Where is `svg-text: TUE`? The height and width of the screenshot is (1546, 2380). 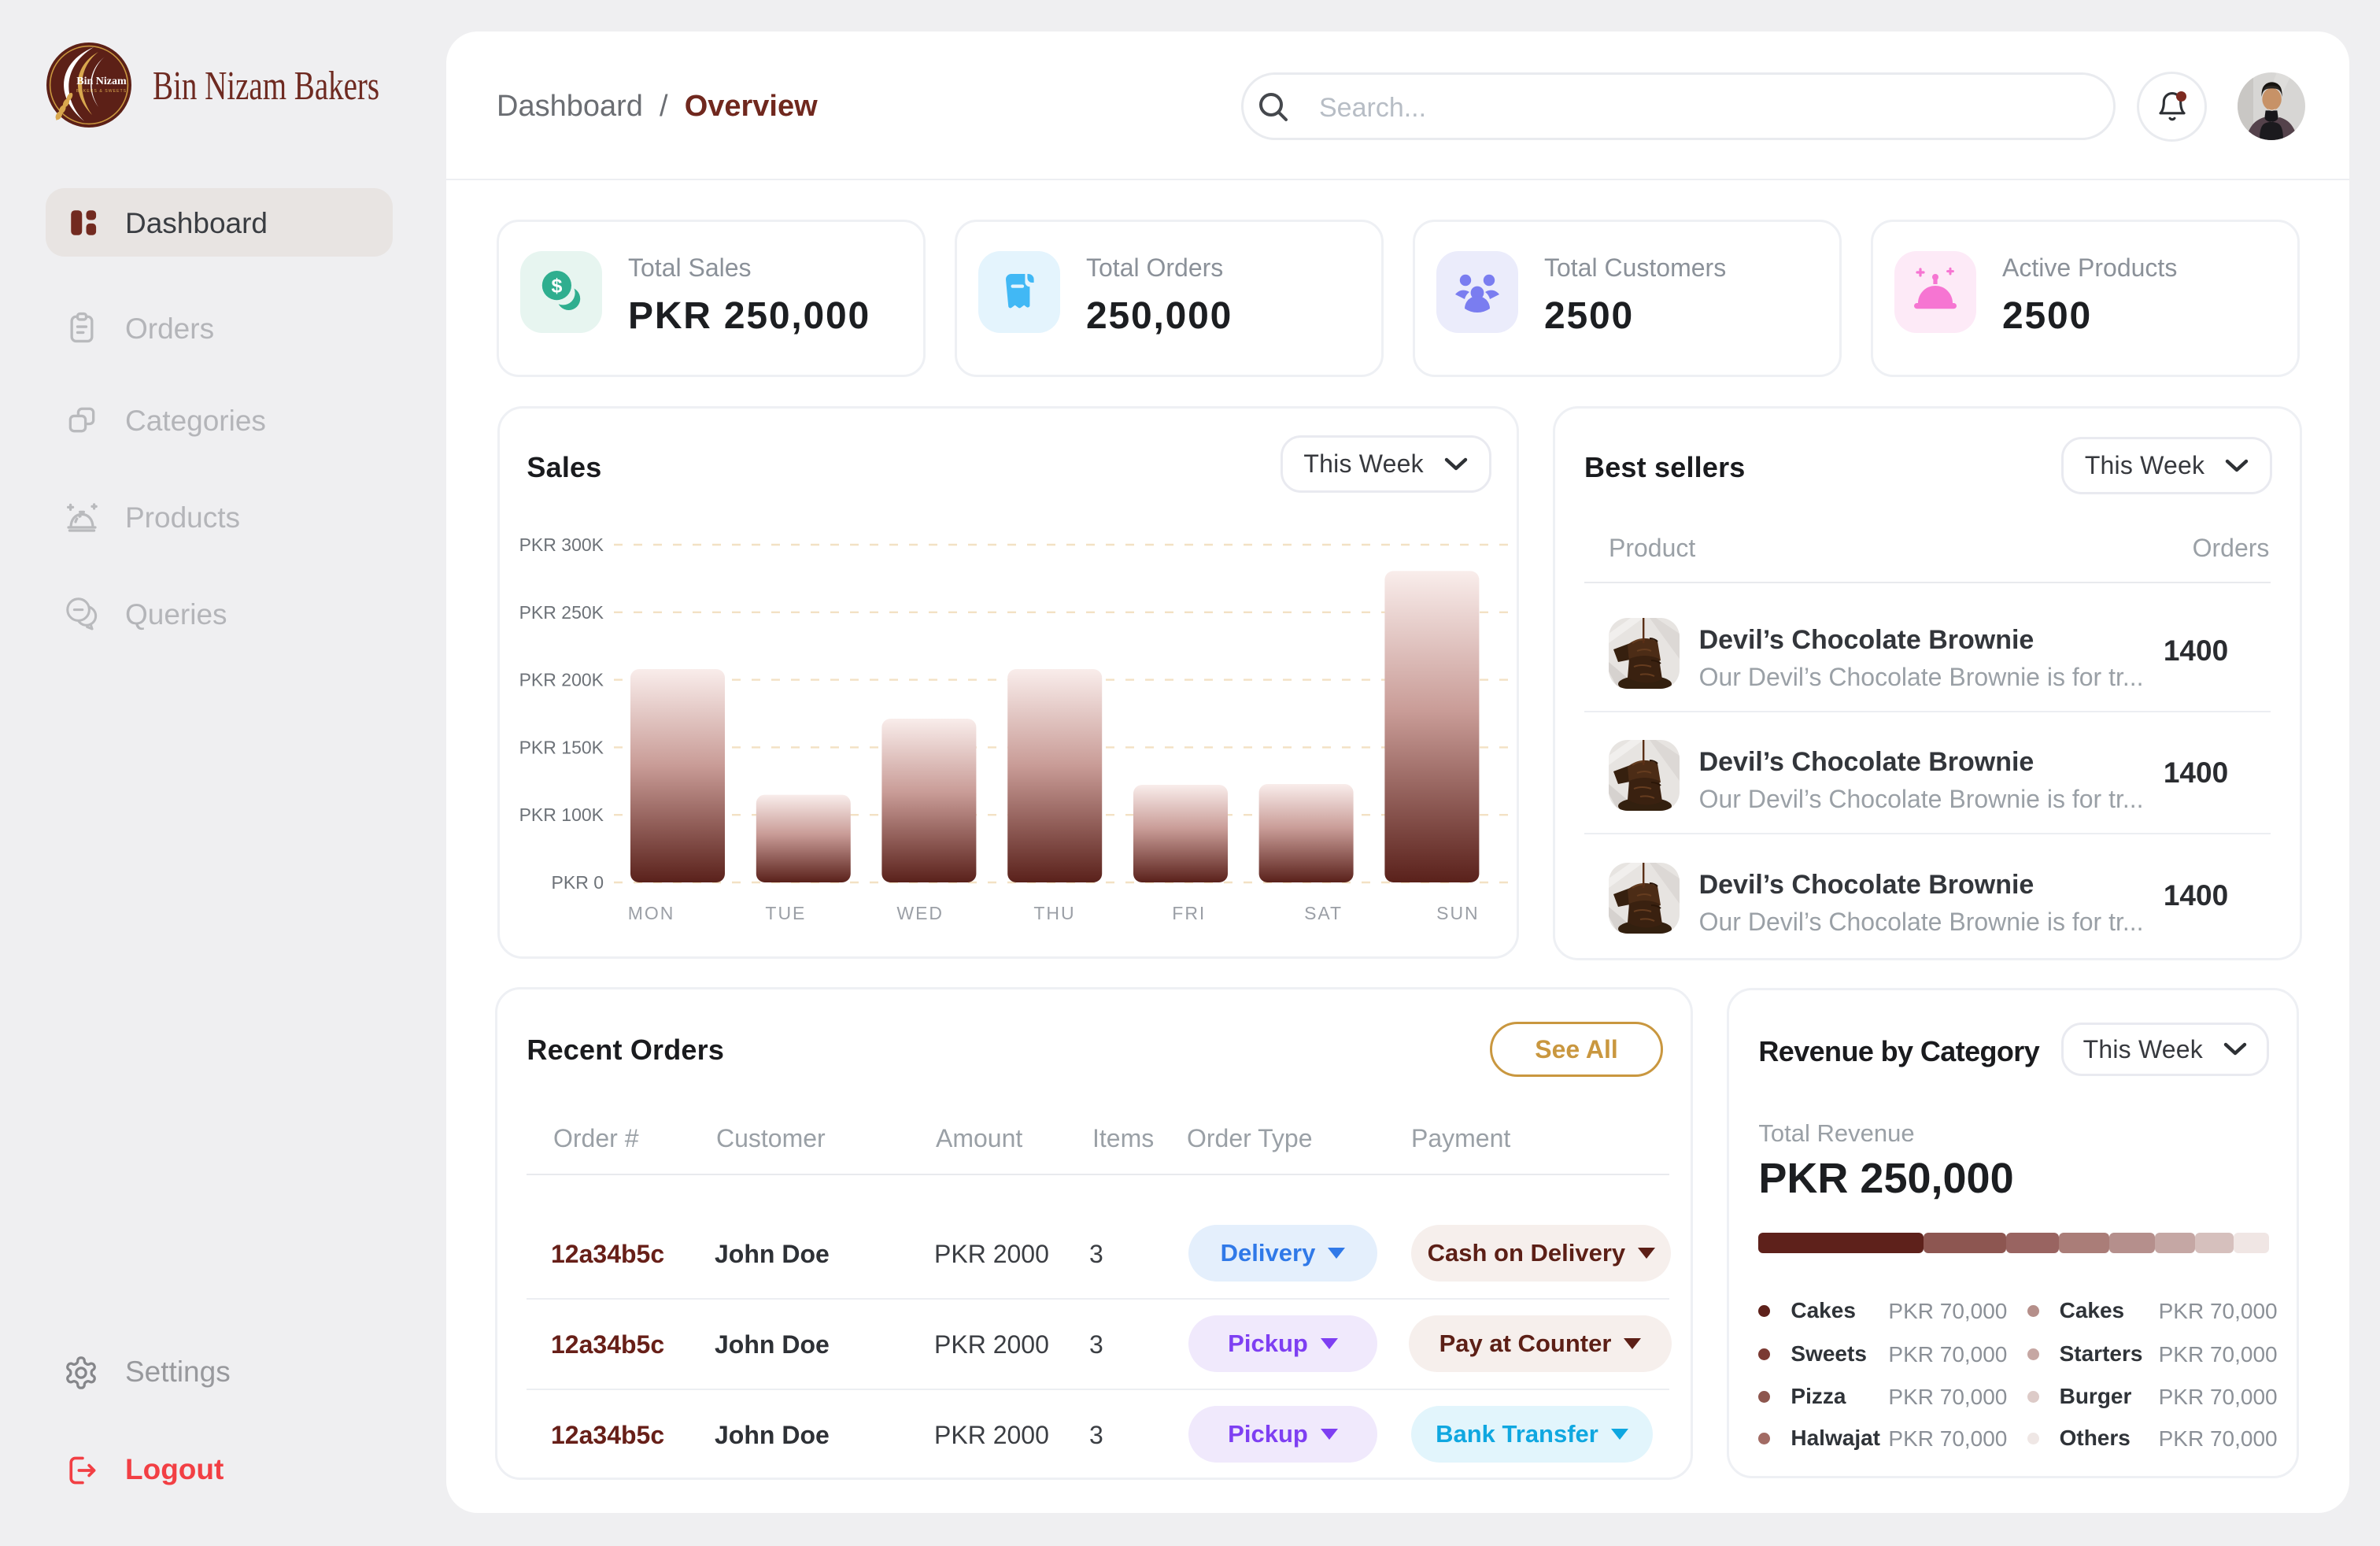 svg-text: TUE is located at coordinates (786, 913).